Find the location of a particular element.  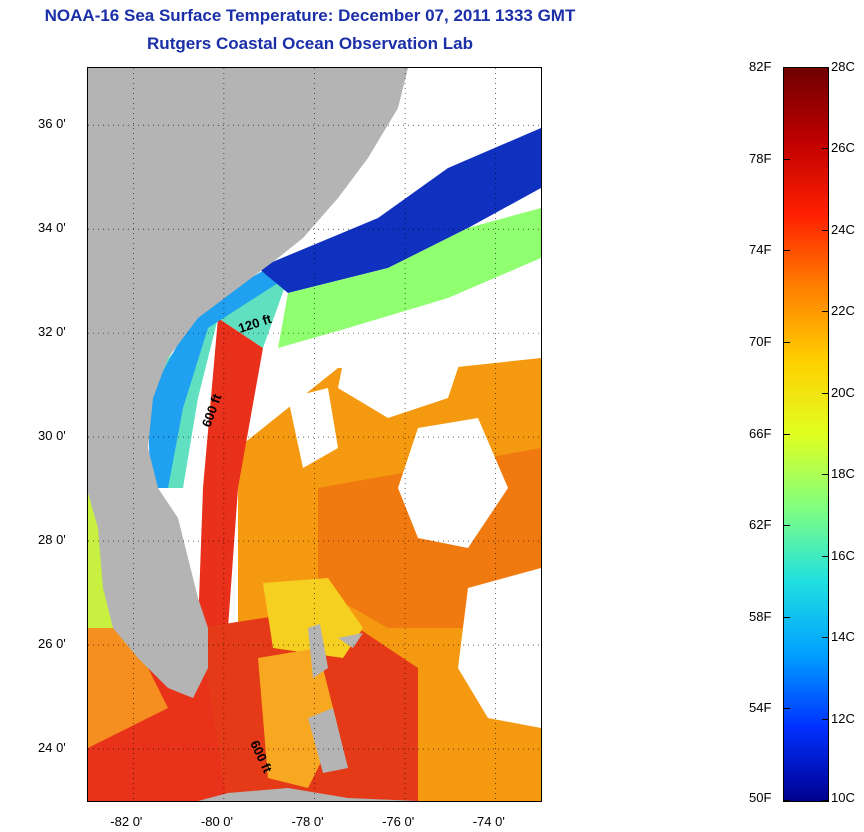

sst-gulf-orange is located at coordinates (128, 688).